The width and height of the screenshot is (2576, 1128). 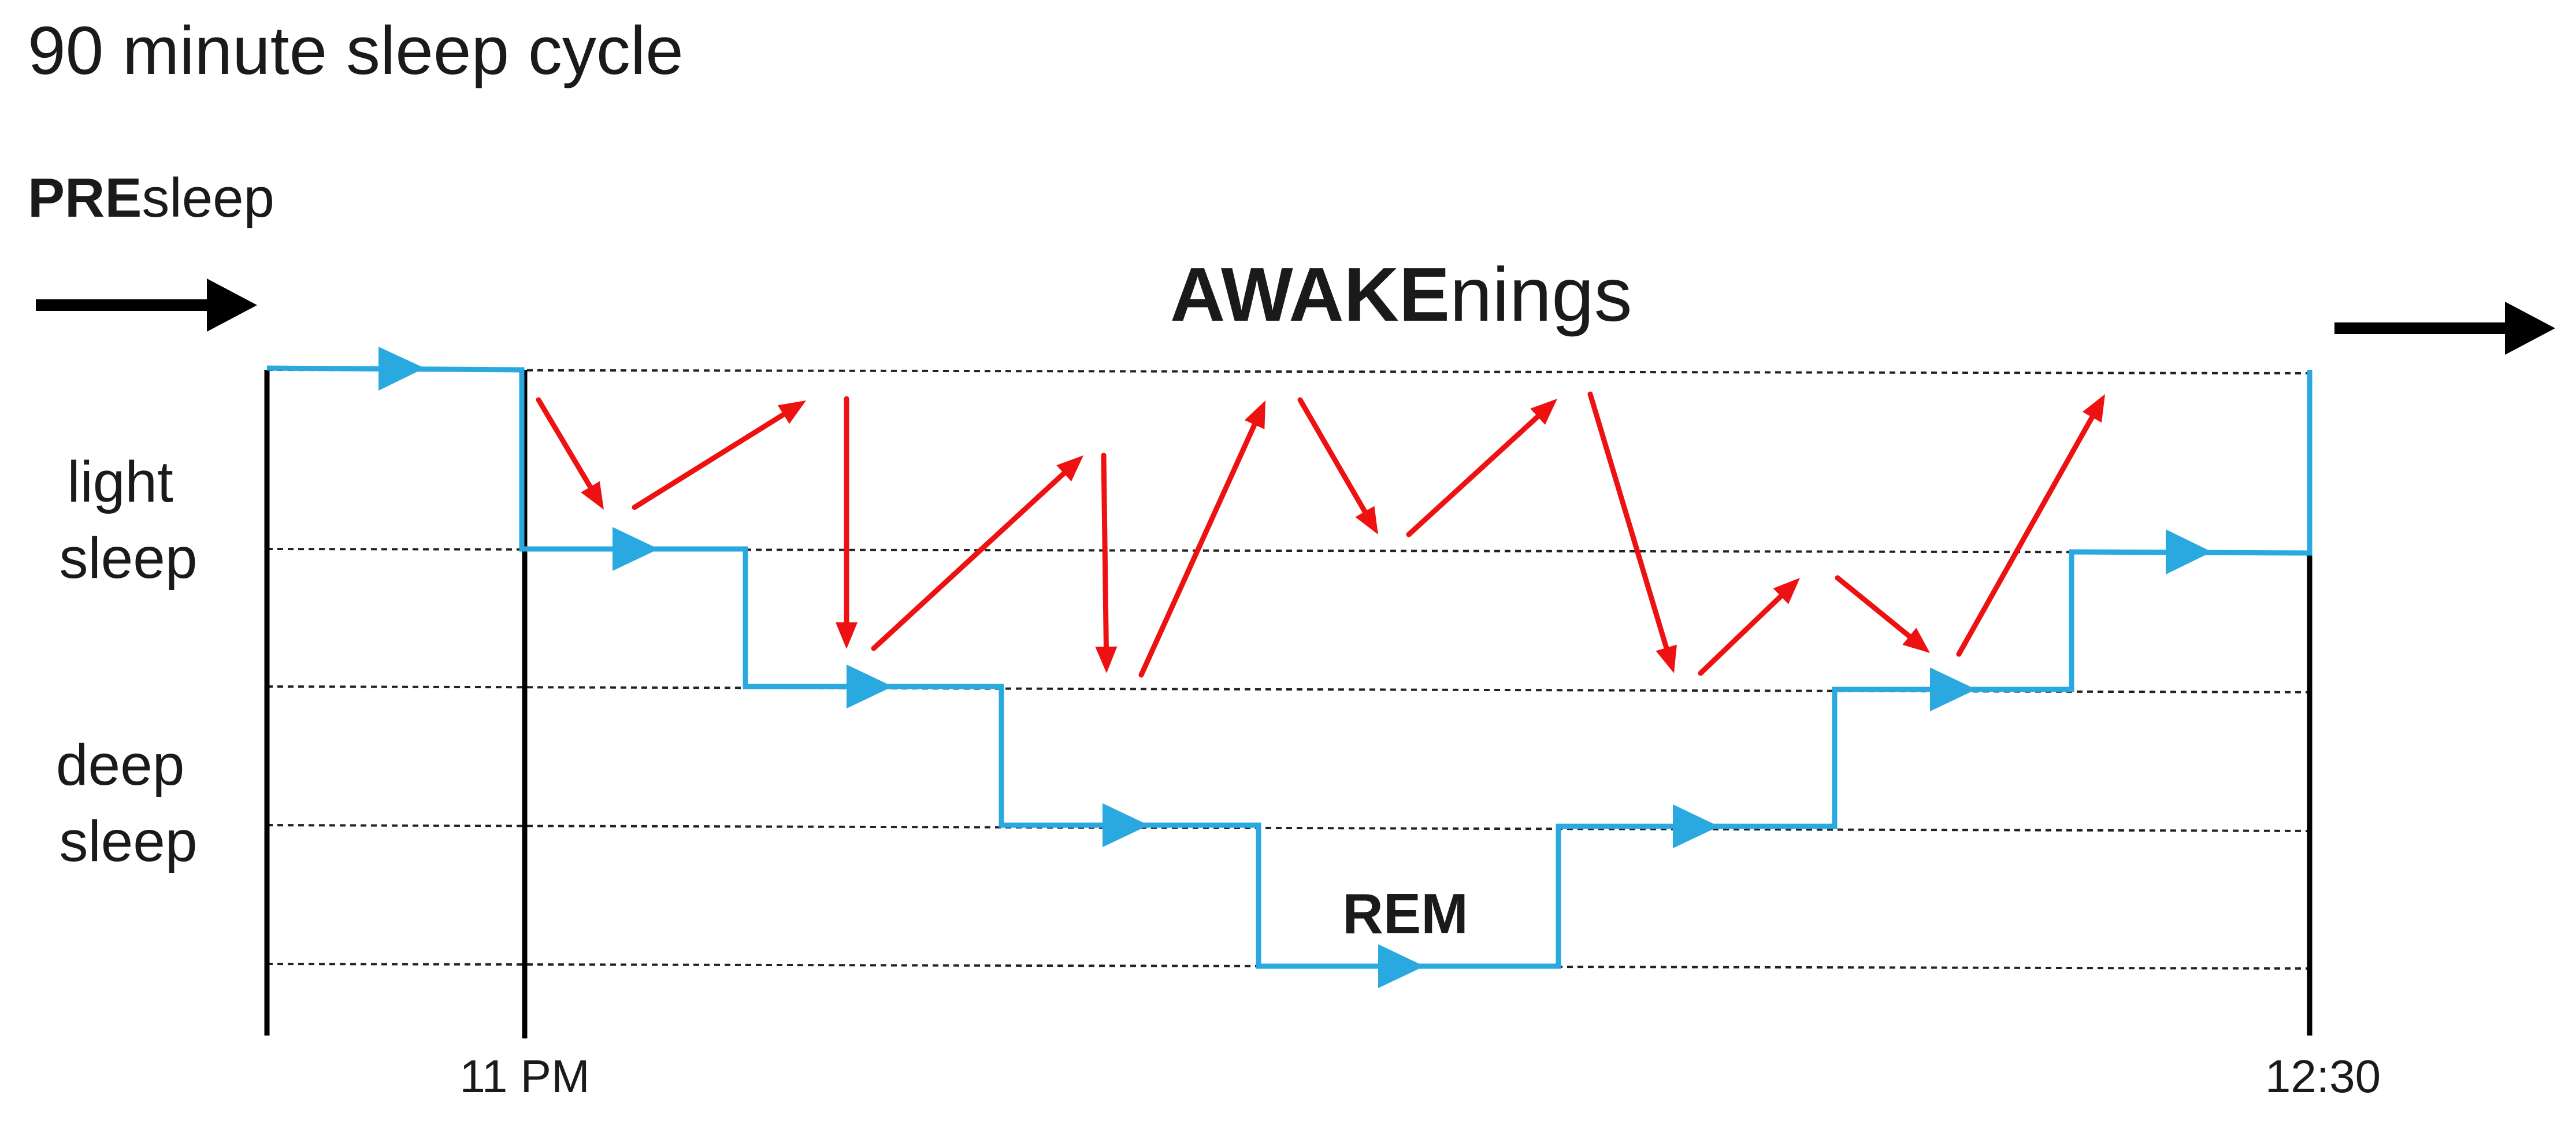 I want to click on light-sleep-line1: light, so click(x=120, y=482).